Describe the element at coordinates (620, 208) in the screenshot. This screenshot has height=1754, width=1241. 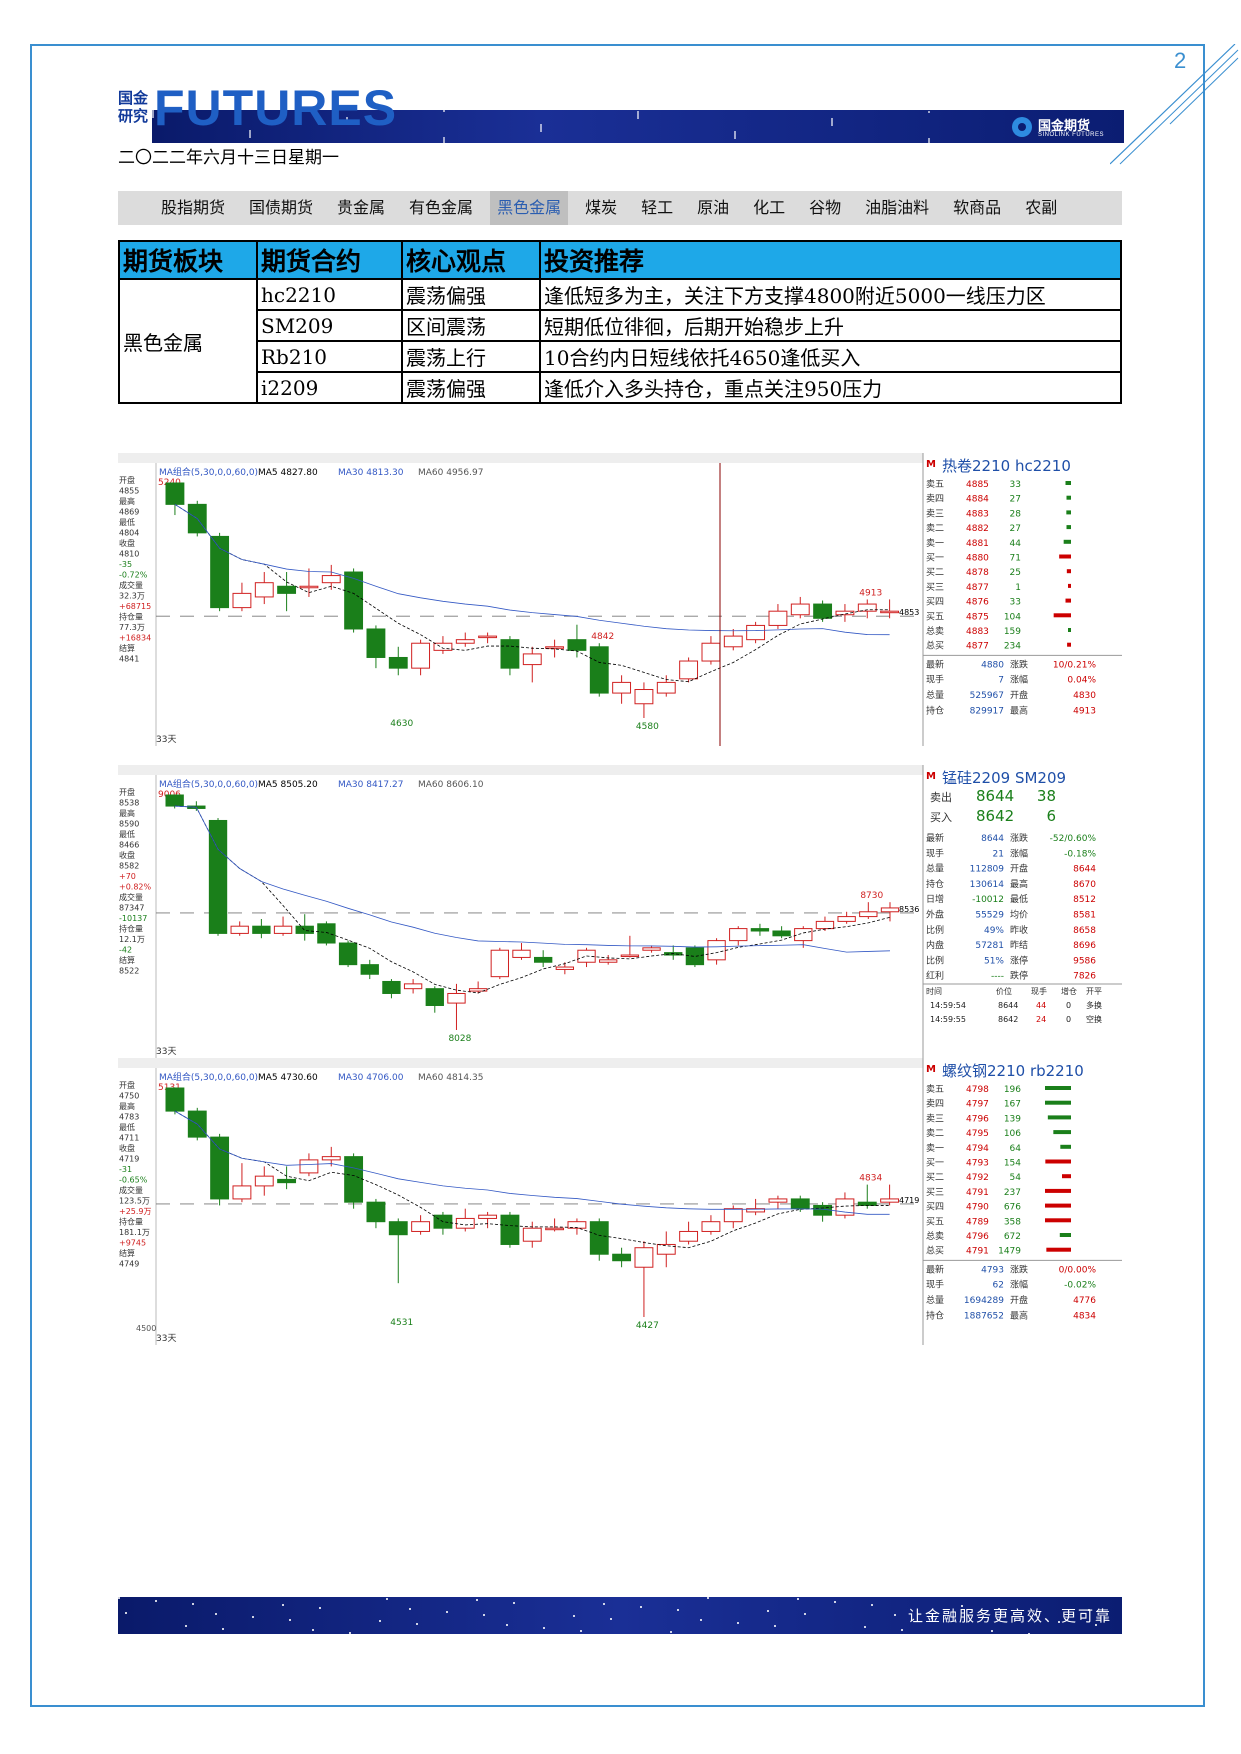
I see `sector-tabs: 股指期货 国债期货 贵金属 有色金属 黑色金属 煤炭 轻工 原油 化工 谷物 油脂油料 软商品 农副` at that location.